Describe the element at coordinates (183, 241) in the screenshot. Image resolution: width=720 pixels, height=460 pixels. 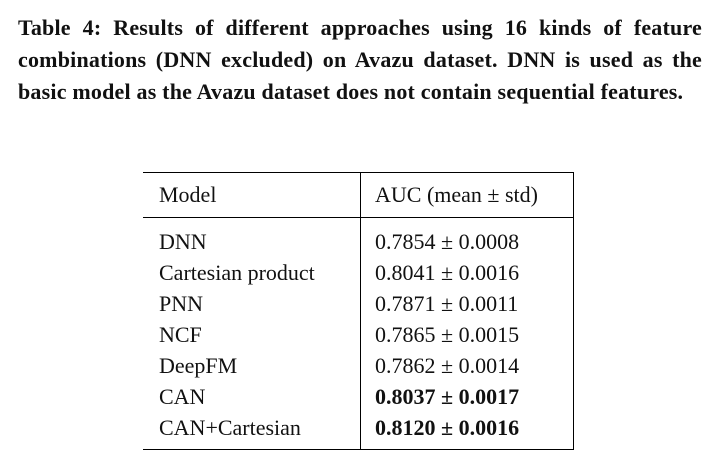
I see `model-cell: DNN` at that location.